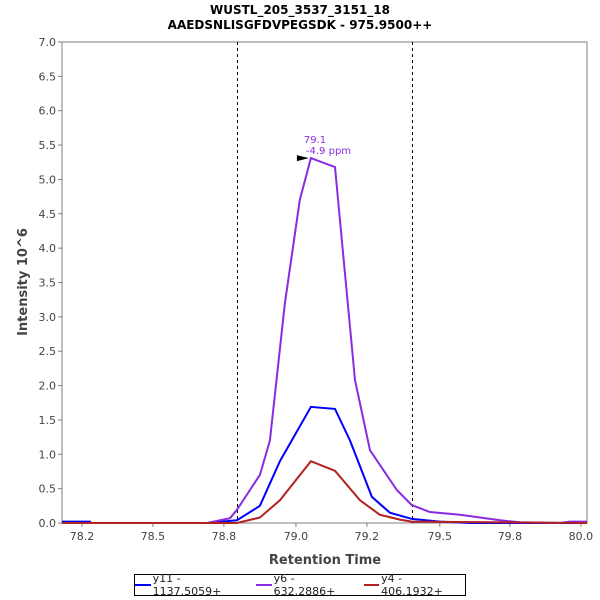  Describe the element at coordinates (187, 585) in the screenshot. I see `legend-label: y11 - 1137.5059+` at that location.